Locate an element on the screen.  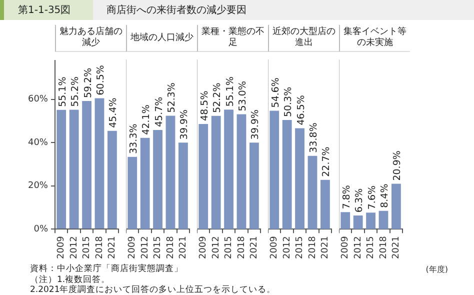
data-label: 42.1% is located at coordinates (146, 119).